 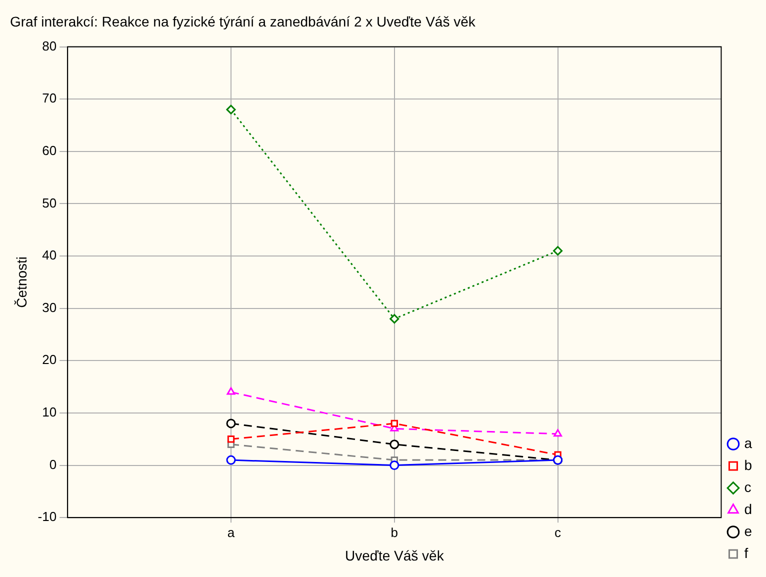 What do you see at coordinates (394, 532) in the screenshot?
I see `x-tick-label: b` at bounding box center [394, 532].